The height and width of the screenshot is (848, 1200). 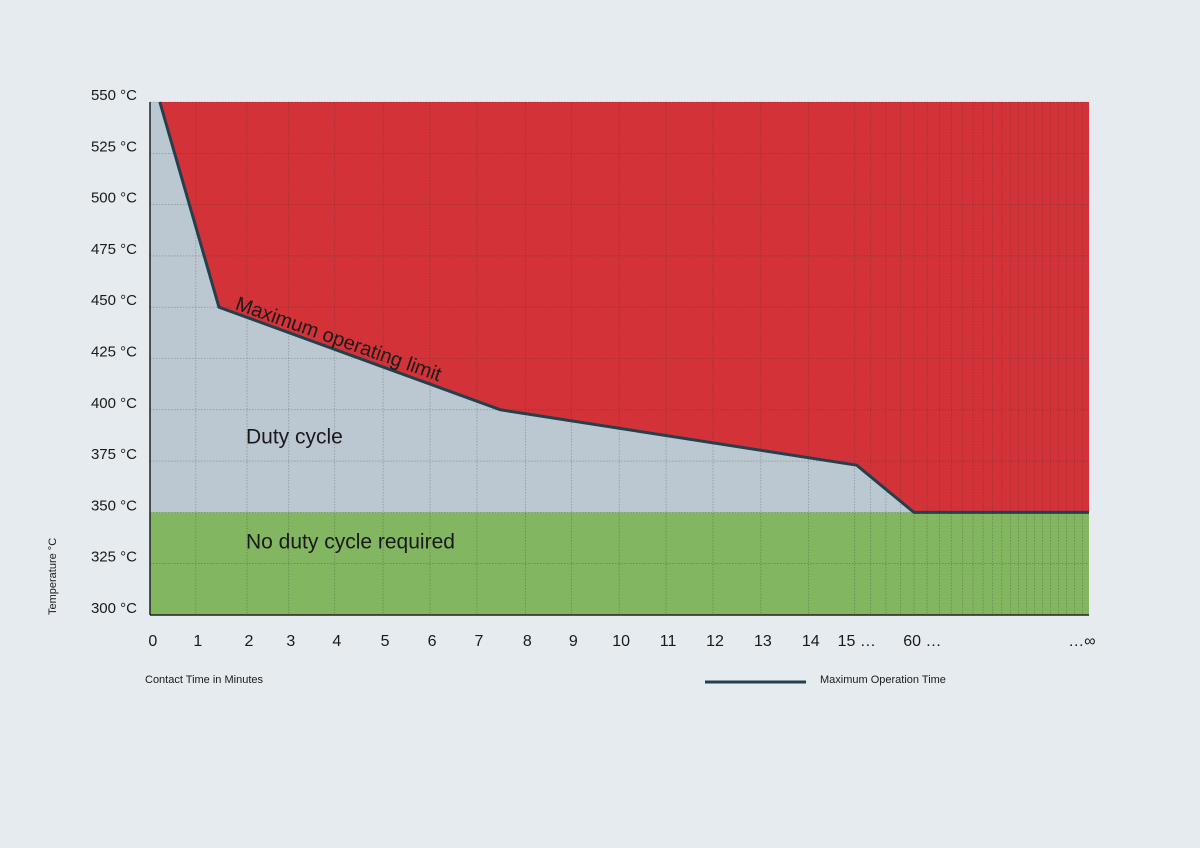 I want to click on x-tick-label: 11, so click(x=668, y=641).